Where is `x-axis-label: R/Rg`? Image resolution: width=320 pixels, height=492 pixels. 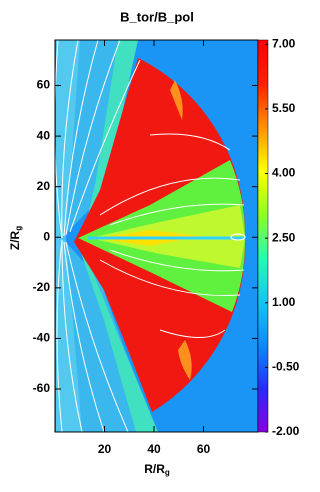 x-axis-label: R/Rg is located at coordinates (157, 469).